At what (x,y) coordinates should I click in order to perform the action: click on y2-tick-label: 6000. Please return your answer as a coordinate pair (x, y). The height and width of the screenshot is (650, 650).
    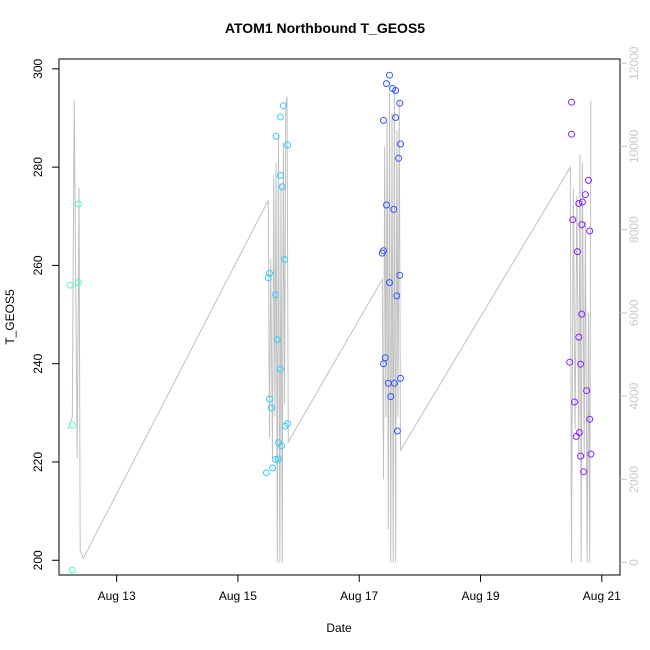
    Looking at the image, I should click on (634, 312).